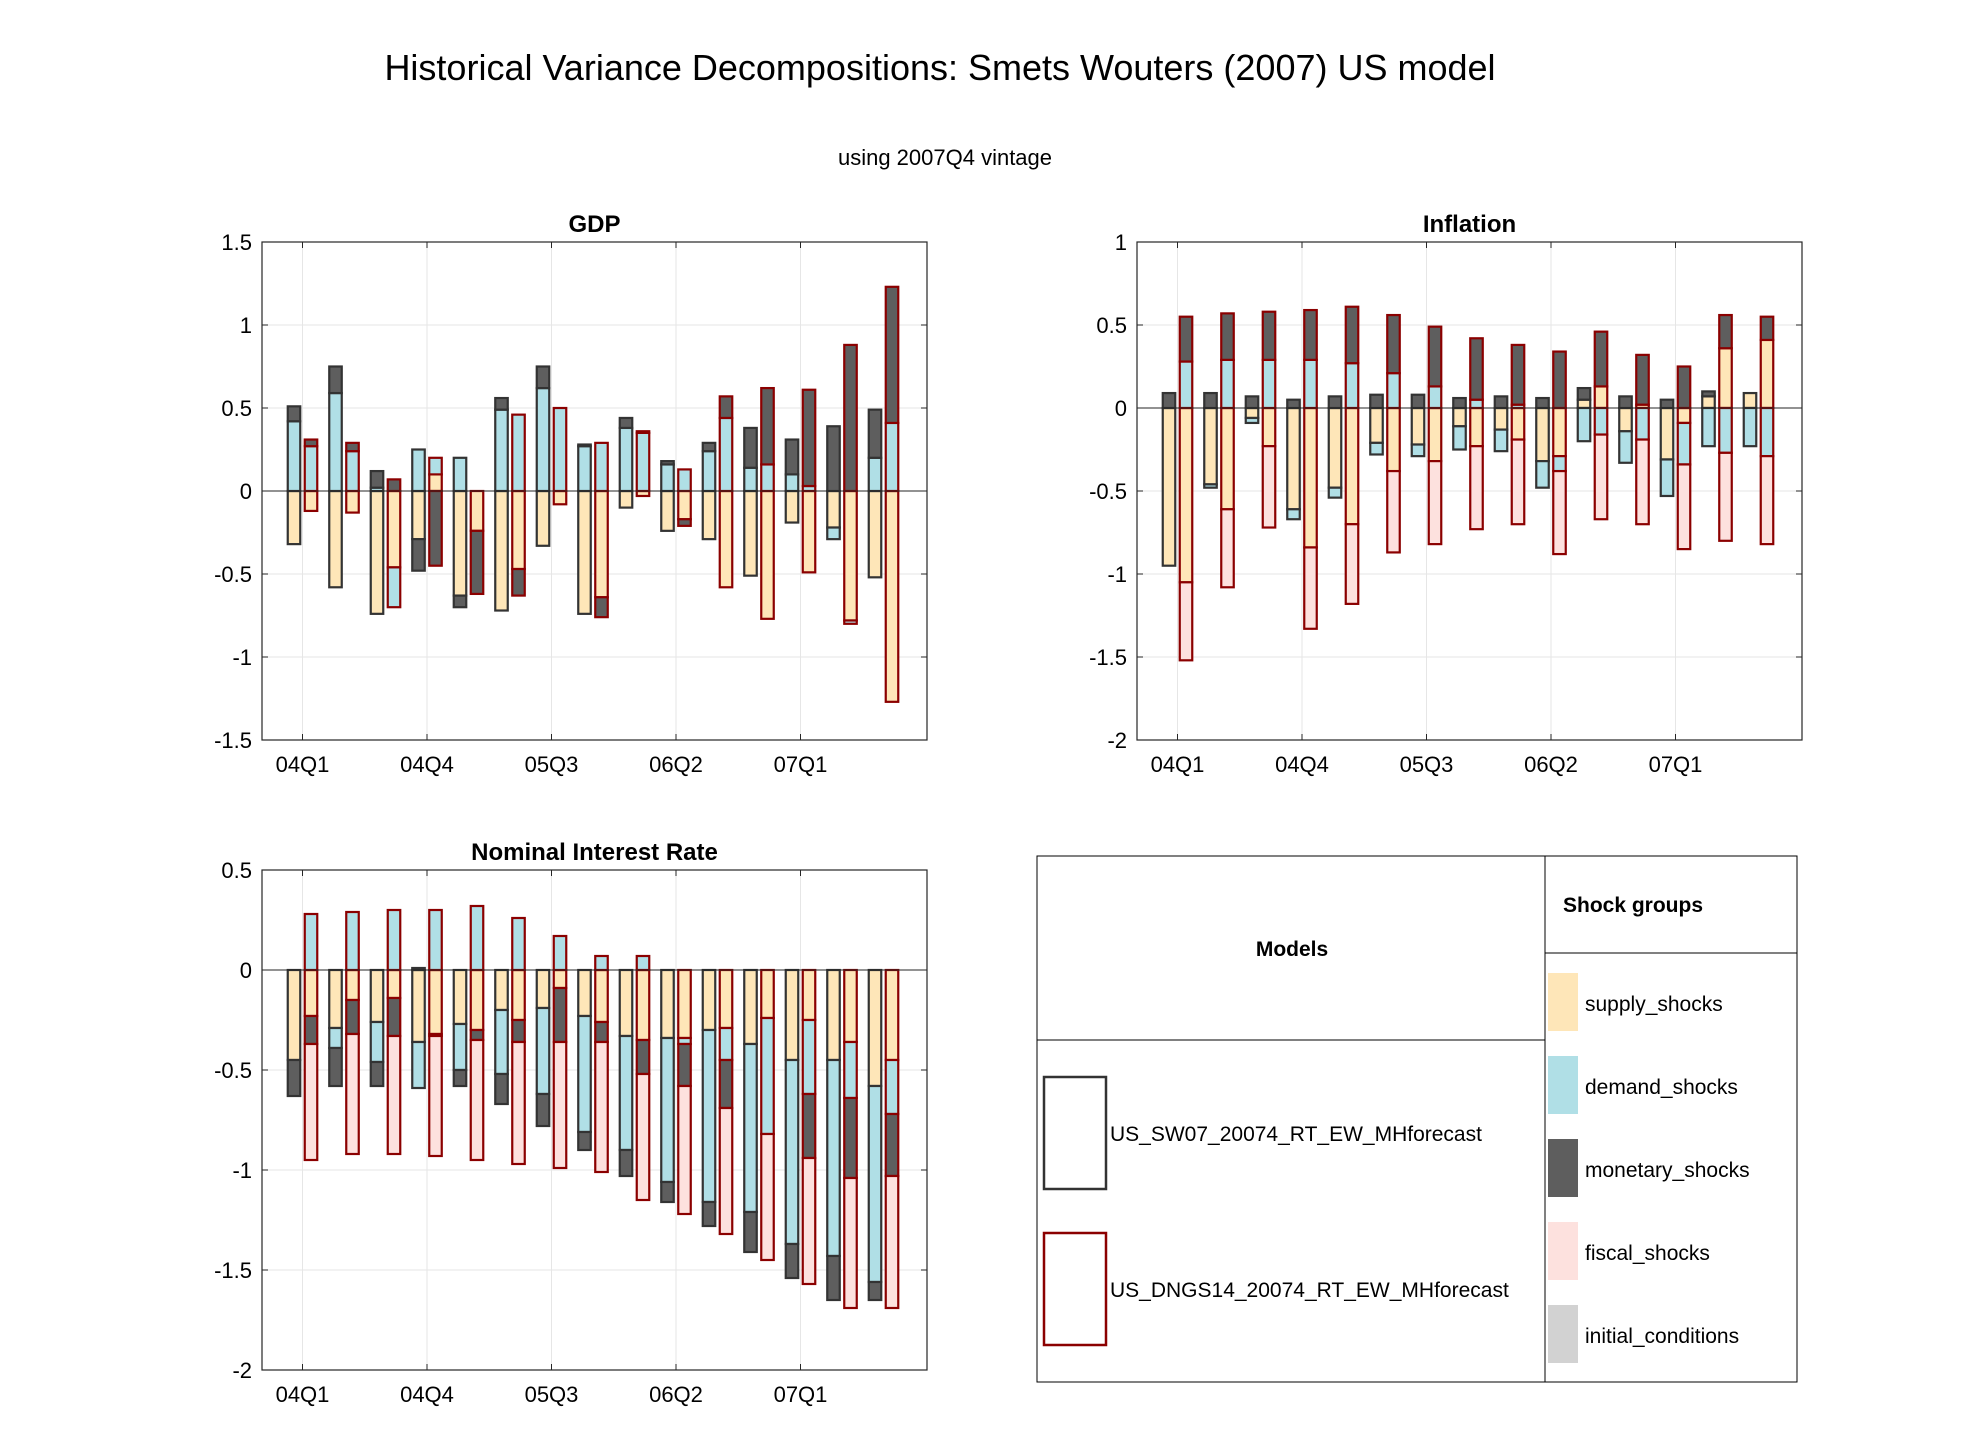 The height and width of the screenshot is (1456, 1975). Describe the element at coordinates (233, 740) in the screenshot. I see `gdp-ytick-label: -1.5` at that location.